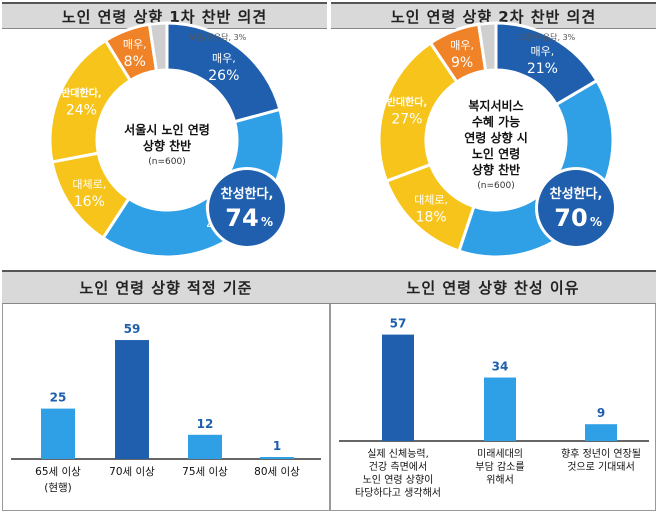 This screenshot has height=513, width=658. Describe the element at coordinates (277, 446) in the screenshot. I see `bar-value-label: 1` at that location.